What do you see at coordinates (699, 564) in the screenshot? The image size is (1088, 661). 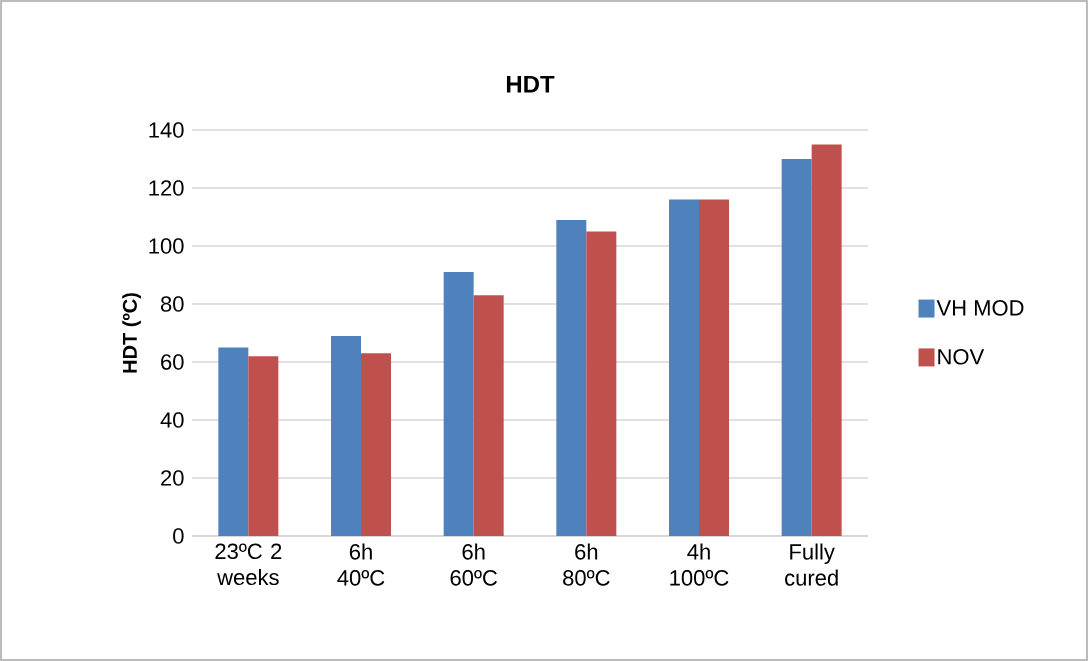 I see `x-tick-label: 4h 100ºC` at bounding box center [699, 564].